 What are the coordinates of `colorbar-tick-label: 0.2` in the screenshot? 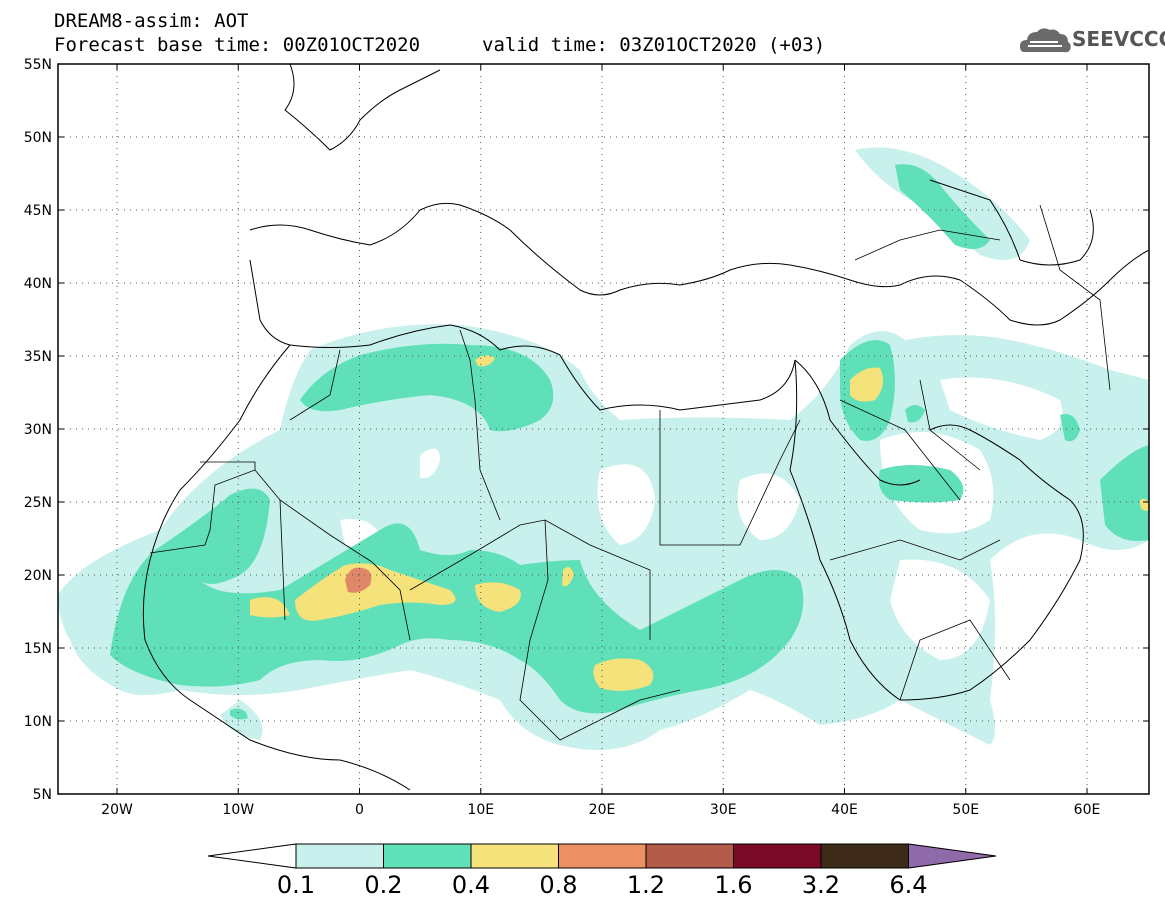 It's located at (383, 885).